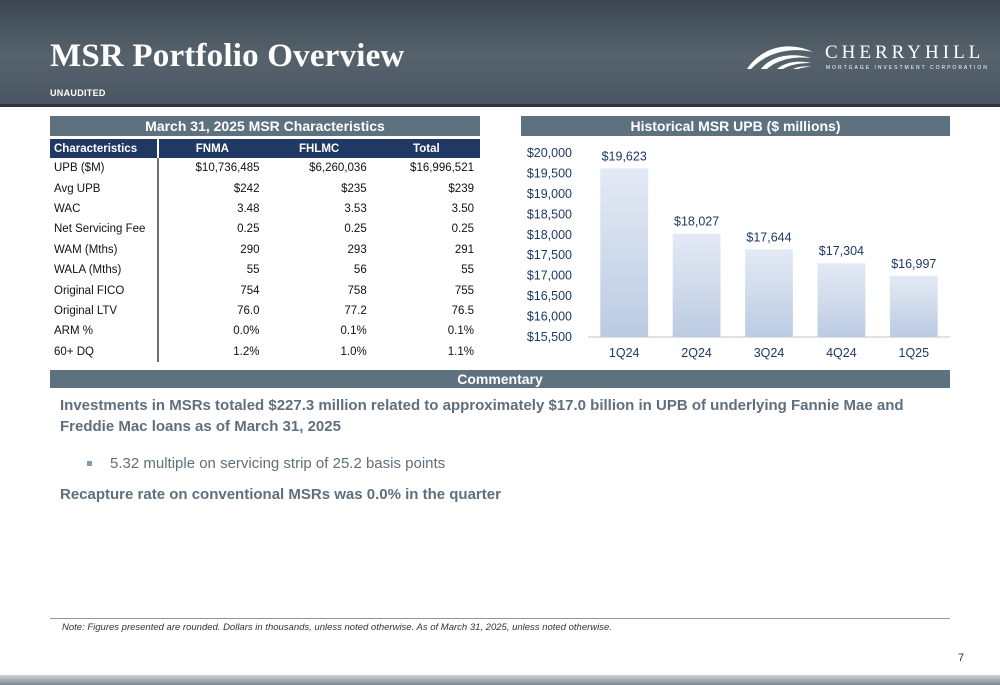  Describe the element at coordinates (500, 618) in the screenshot. I see `footer-divider` at that location.